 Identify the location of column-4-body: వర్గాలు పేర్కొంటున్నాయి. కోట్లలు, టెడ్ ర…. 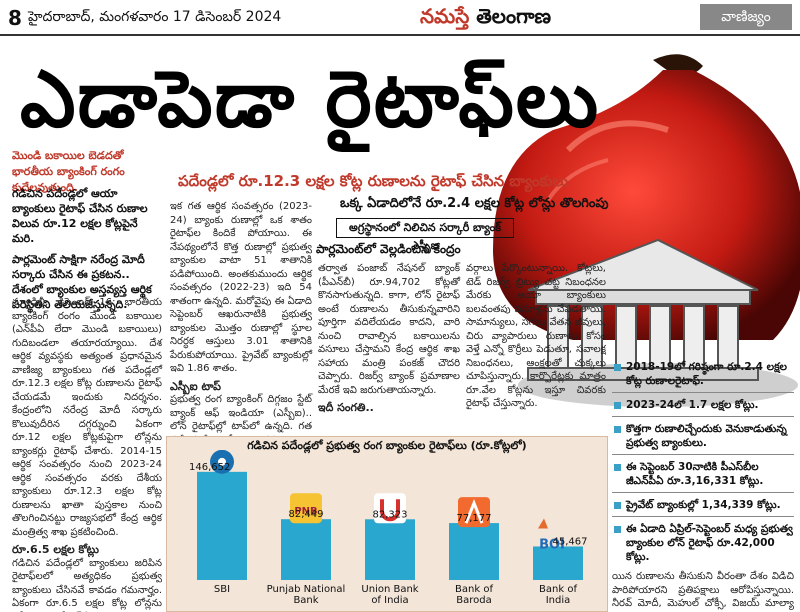
(536, 336).